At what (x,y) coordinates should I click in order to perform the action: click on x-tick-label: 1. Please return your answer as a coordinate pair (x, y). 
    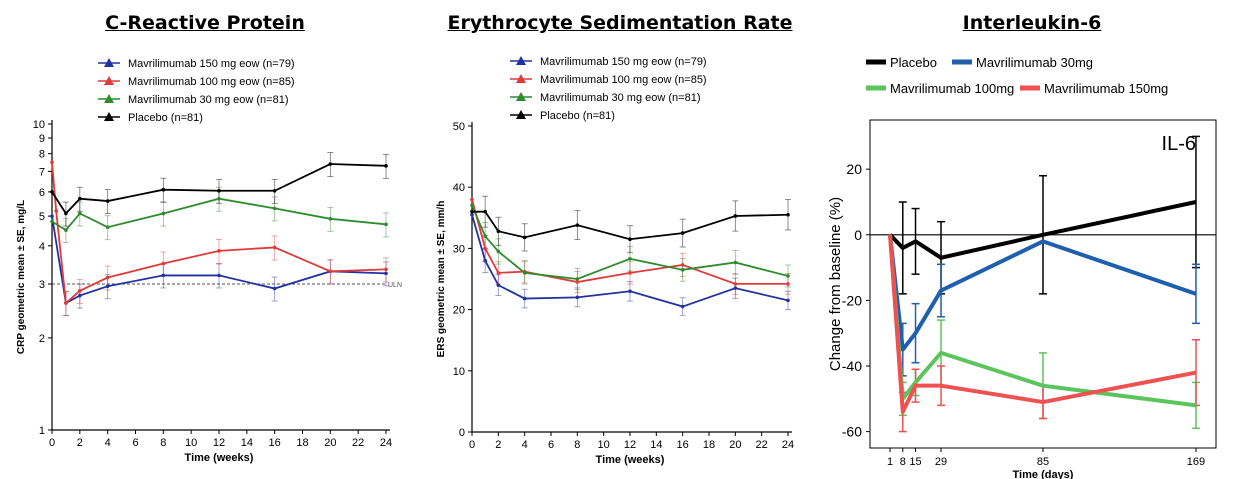
    Looking at the image, I should click on (890, 462).